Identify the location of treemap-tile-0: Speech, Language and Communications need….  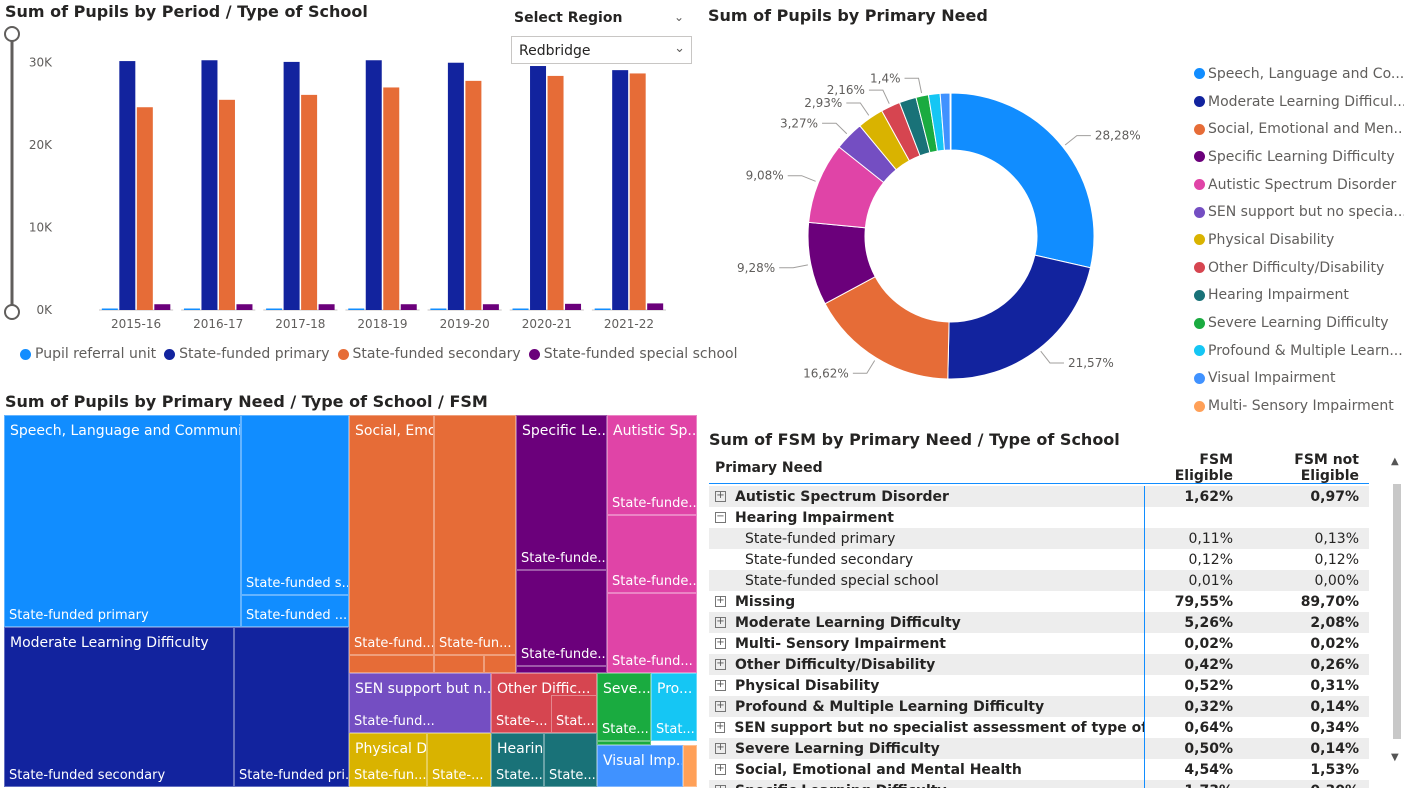
(122, 521).